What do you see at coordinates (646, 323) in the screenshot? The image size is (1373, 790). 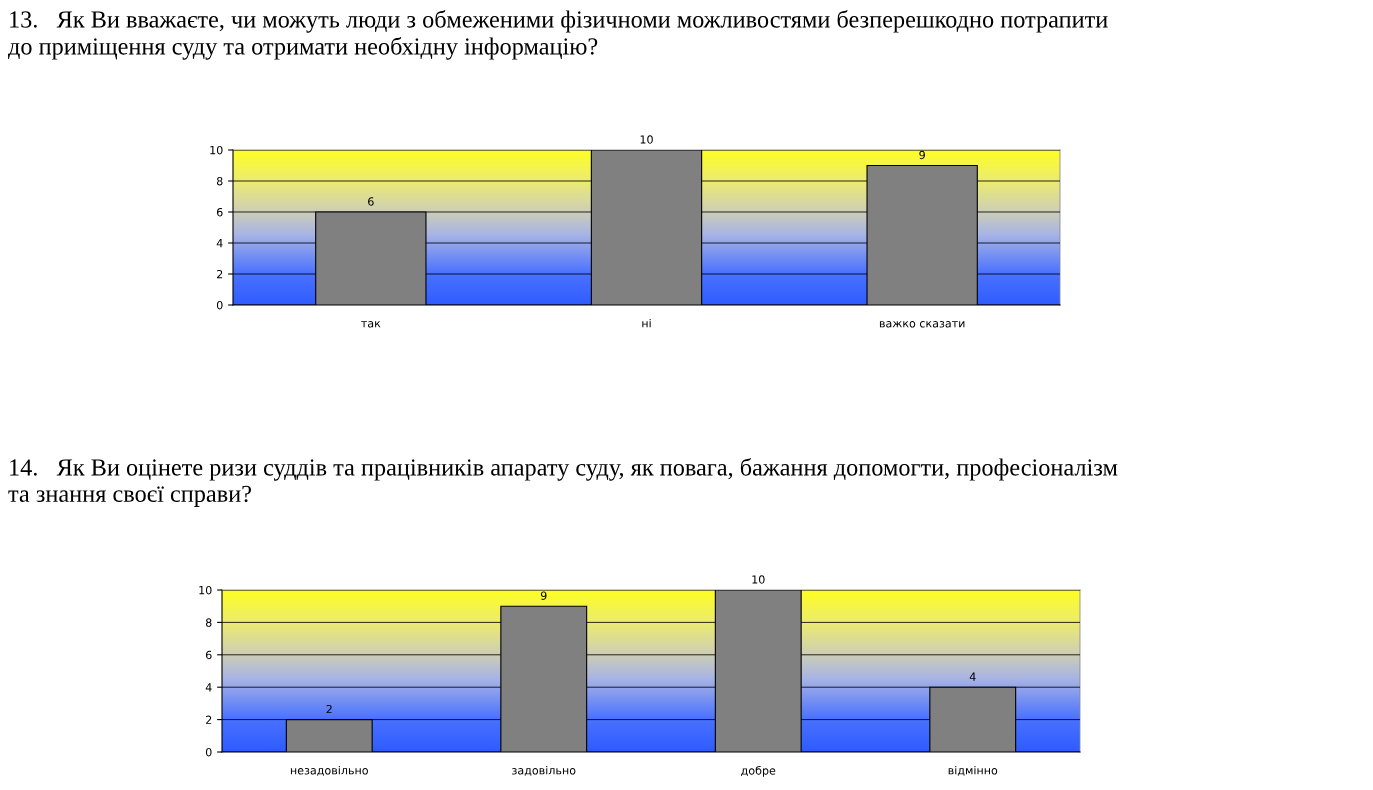 I see `x-tick-label: ні` at bounding box center [646, 323].